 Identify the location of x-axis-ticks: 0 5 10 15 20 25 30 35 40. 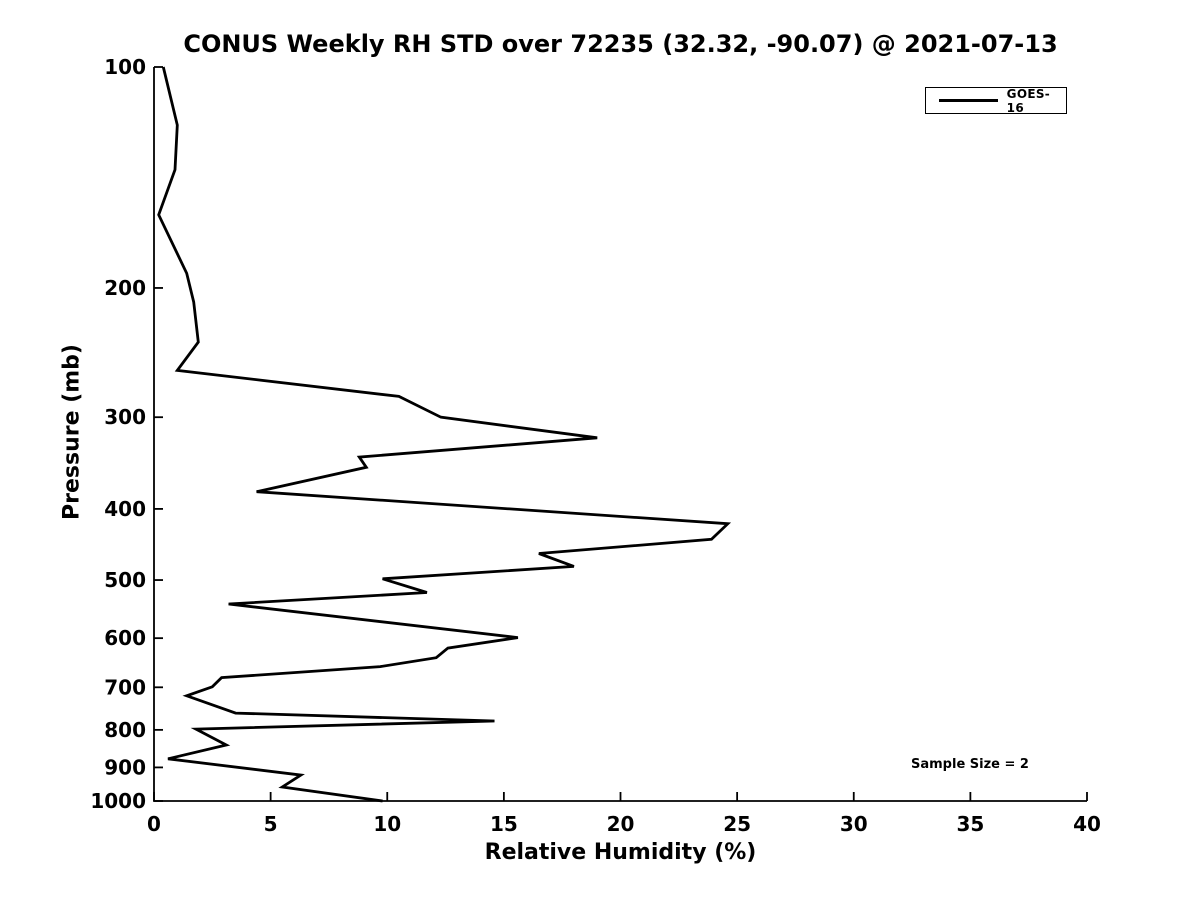
(624, 814).